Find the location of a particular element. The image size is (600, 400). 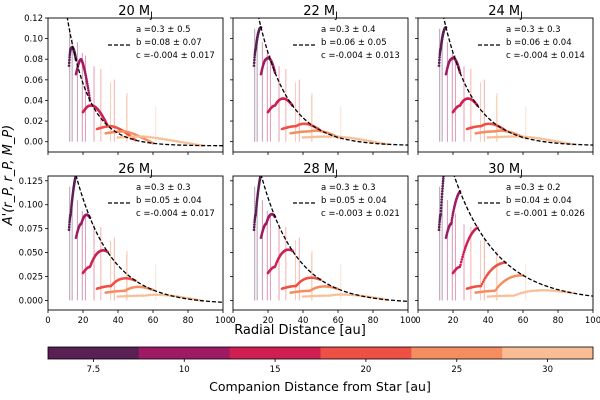

x-tick-label: 100 is located at coordinates (223, 321).